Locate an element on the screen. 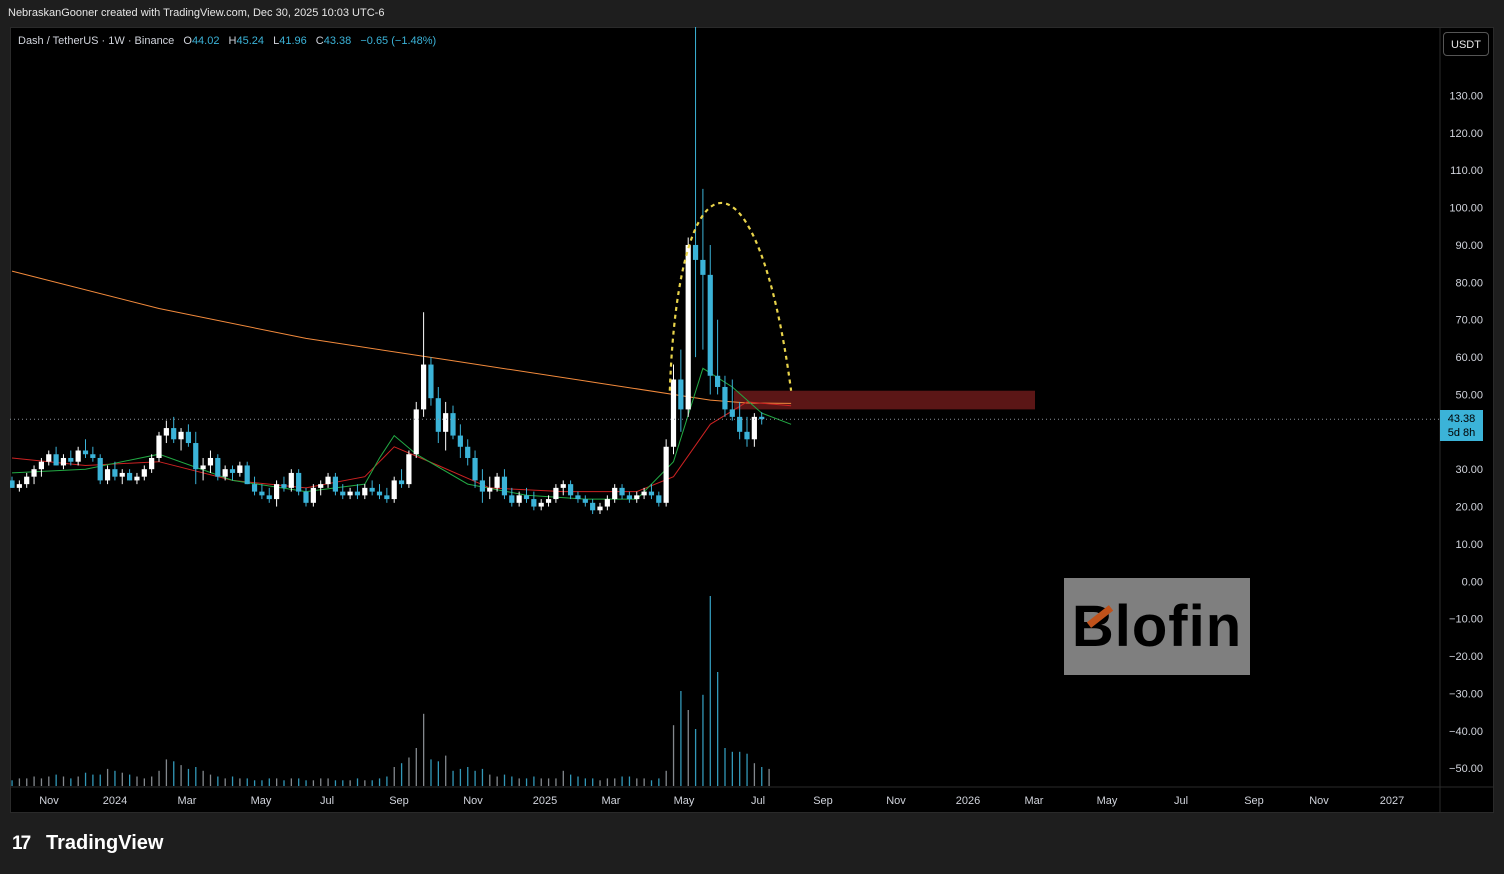 The width and height of the screenshot is (1504, 874). tradingview-logo: 17 TradingView is located at coordinates (87, 843).